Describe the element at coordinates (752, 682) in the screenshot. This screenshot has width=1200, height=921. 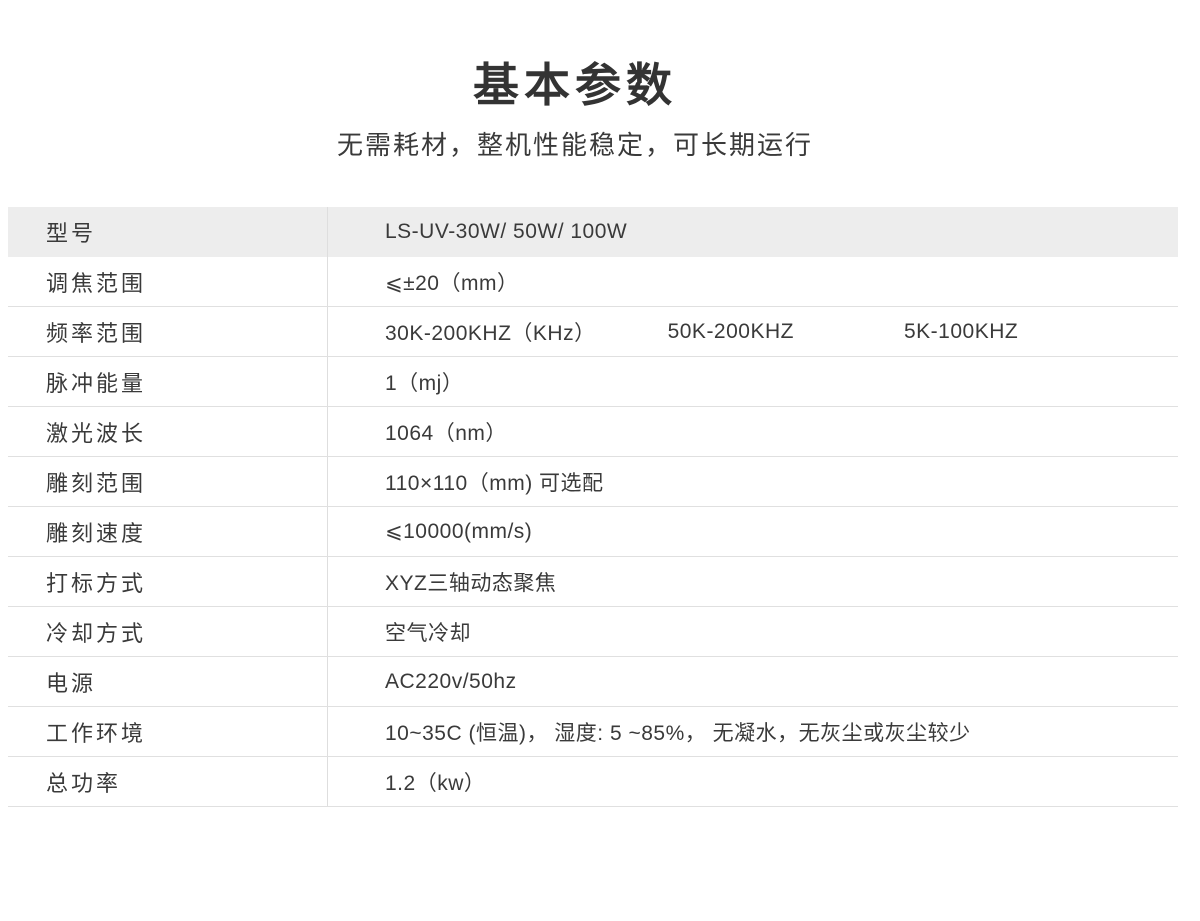
I see `row-value: AC220v/50hz` at that location.